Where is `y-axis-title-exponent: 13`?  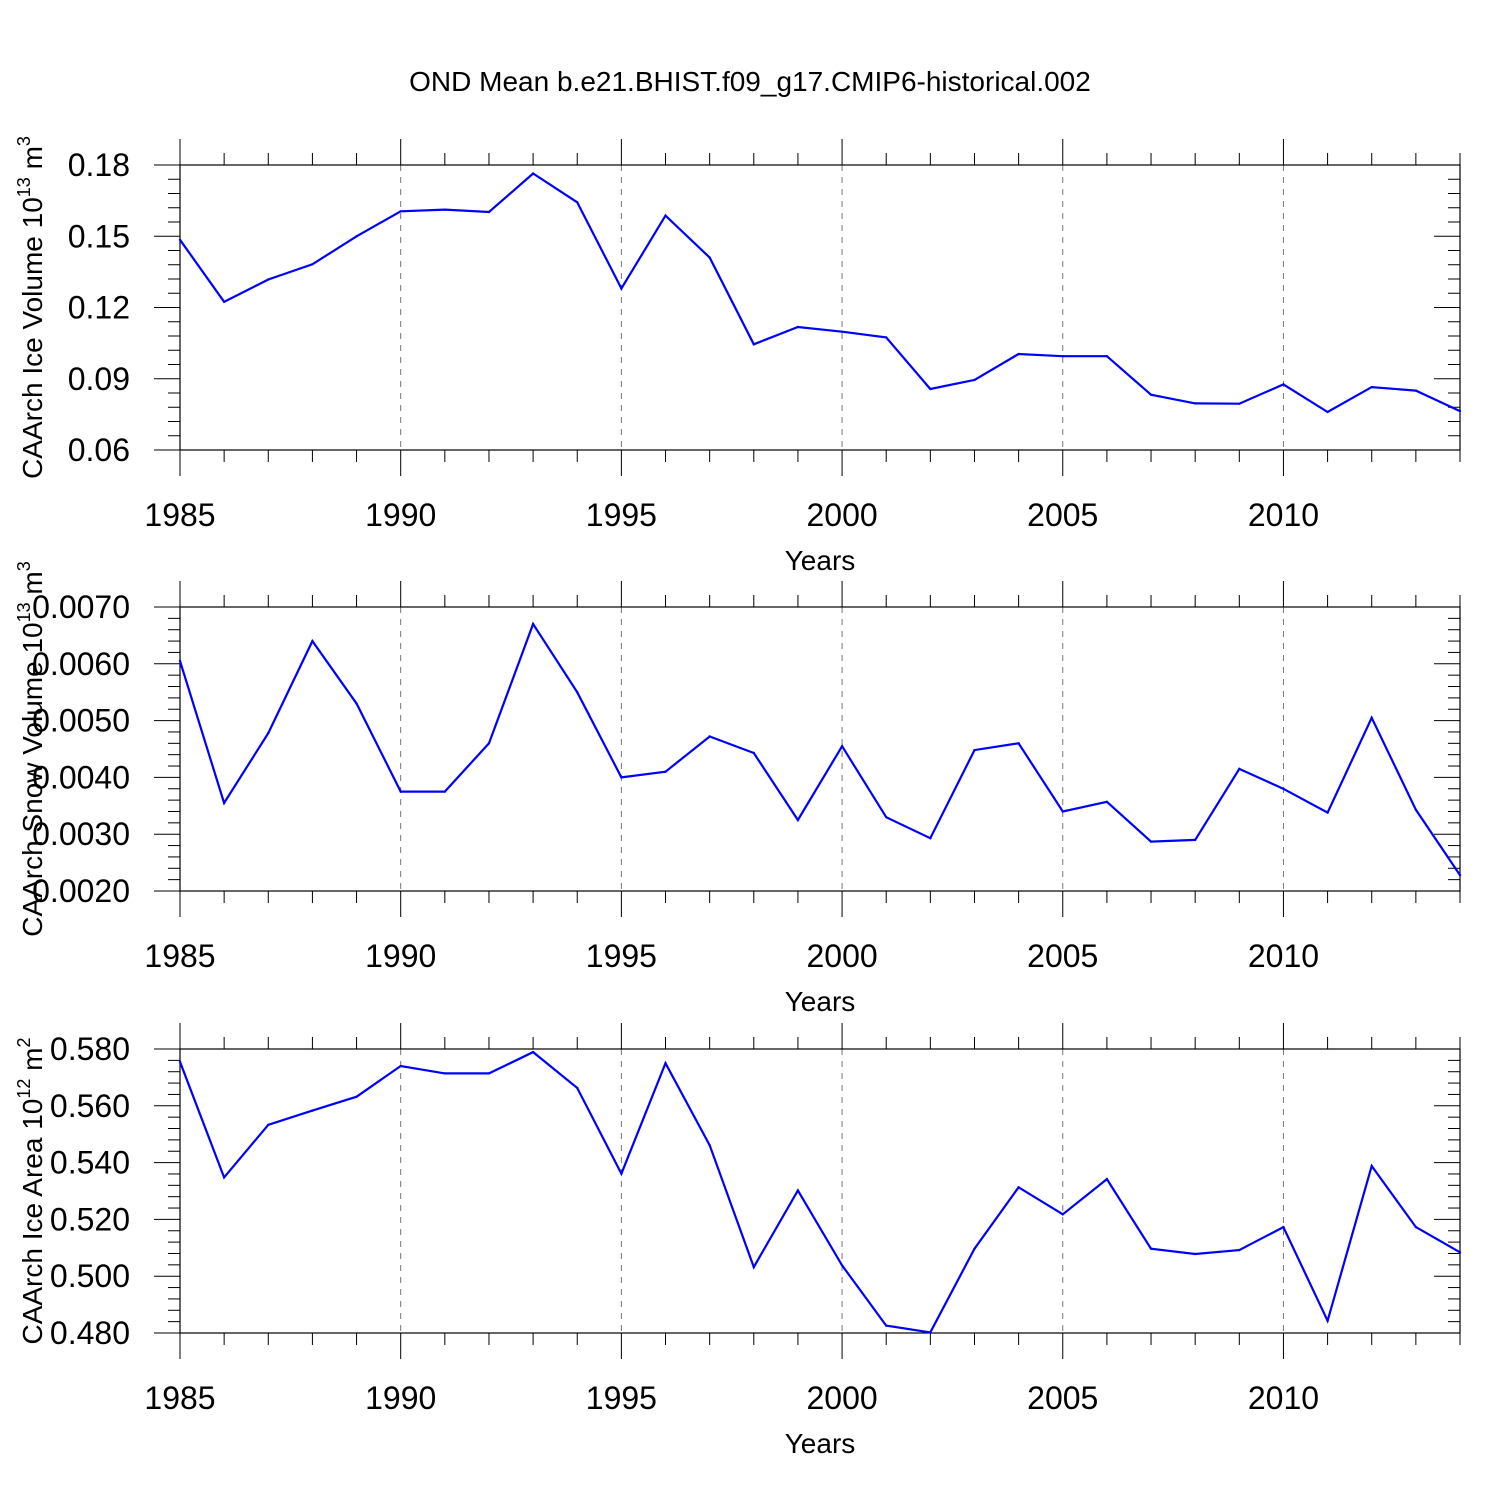 y-axis-title-exponent: 13 is located at coordinates (24, 612).